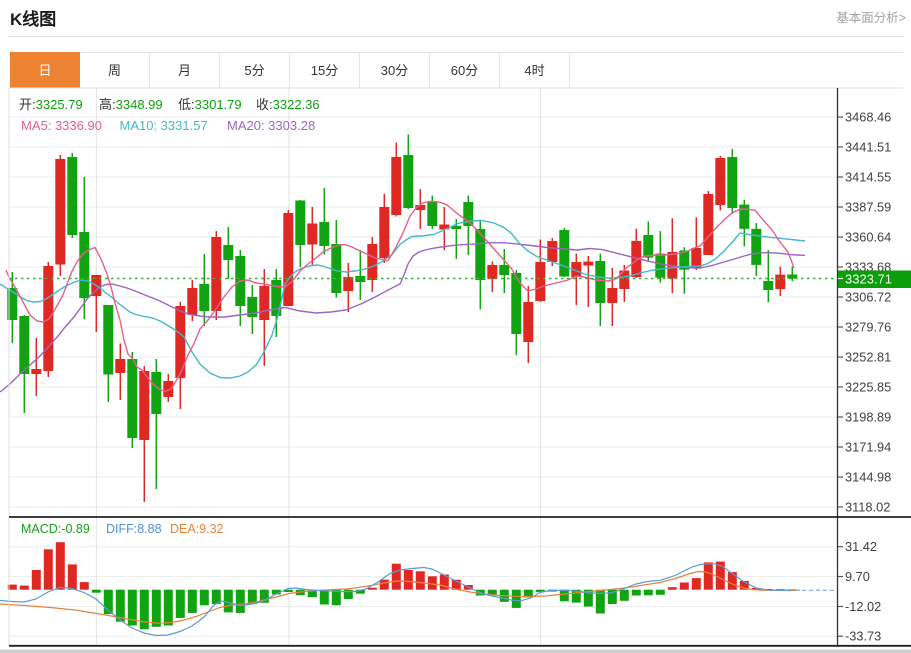 This screenshot has width=911, height=653. What do you see at coordinates (868, 327) in the screenshot?
I see `svg-text: 3279.76` at bounding box center [868, 327].